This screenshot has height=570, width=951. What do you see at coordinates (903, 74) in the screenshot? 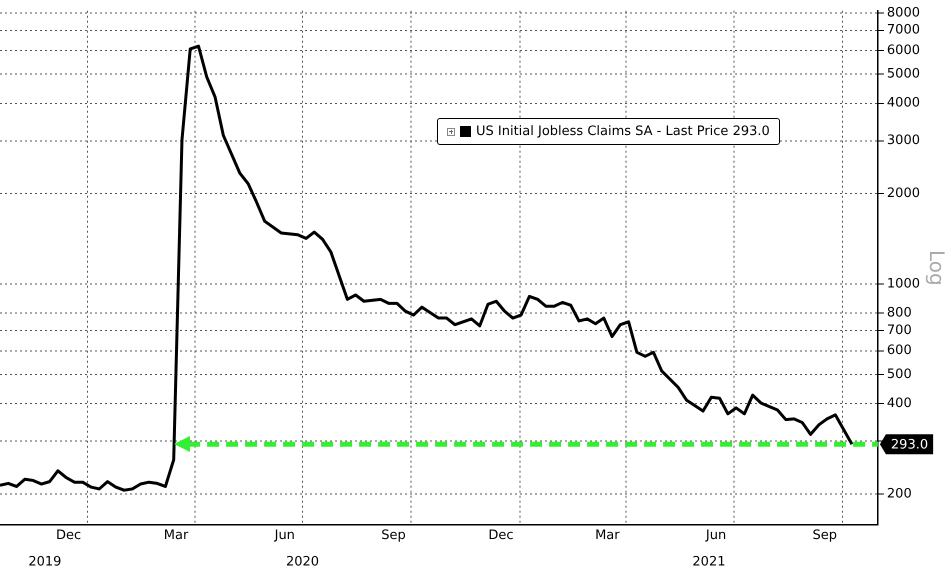
I see `y-tick-label: 5000` at bounding box center [903, 74].